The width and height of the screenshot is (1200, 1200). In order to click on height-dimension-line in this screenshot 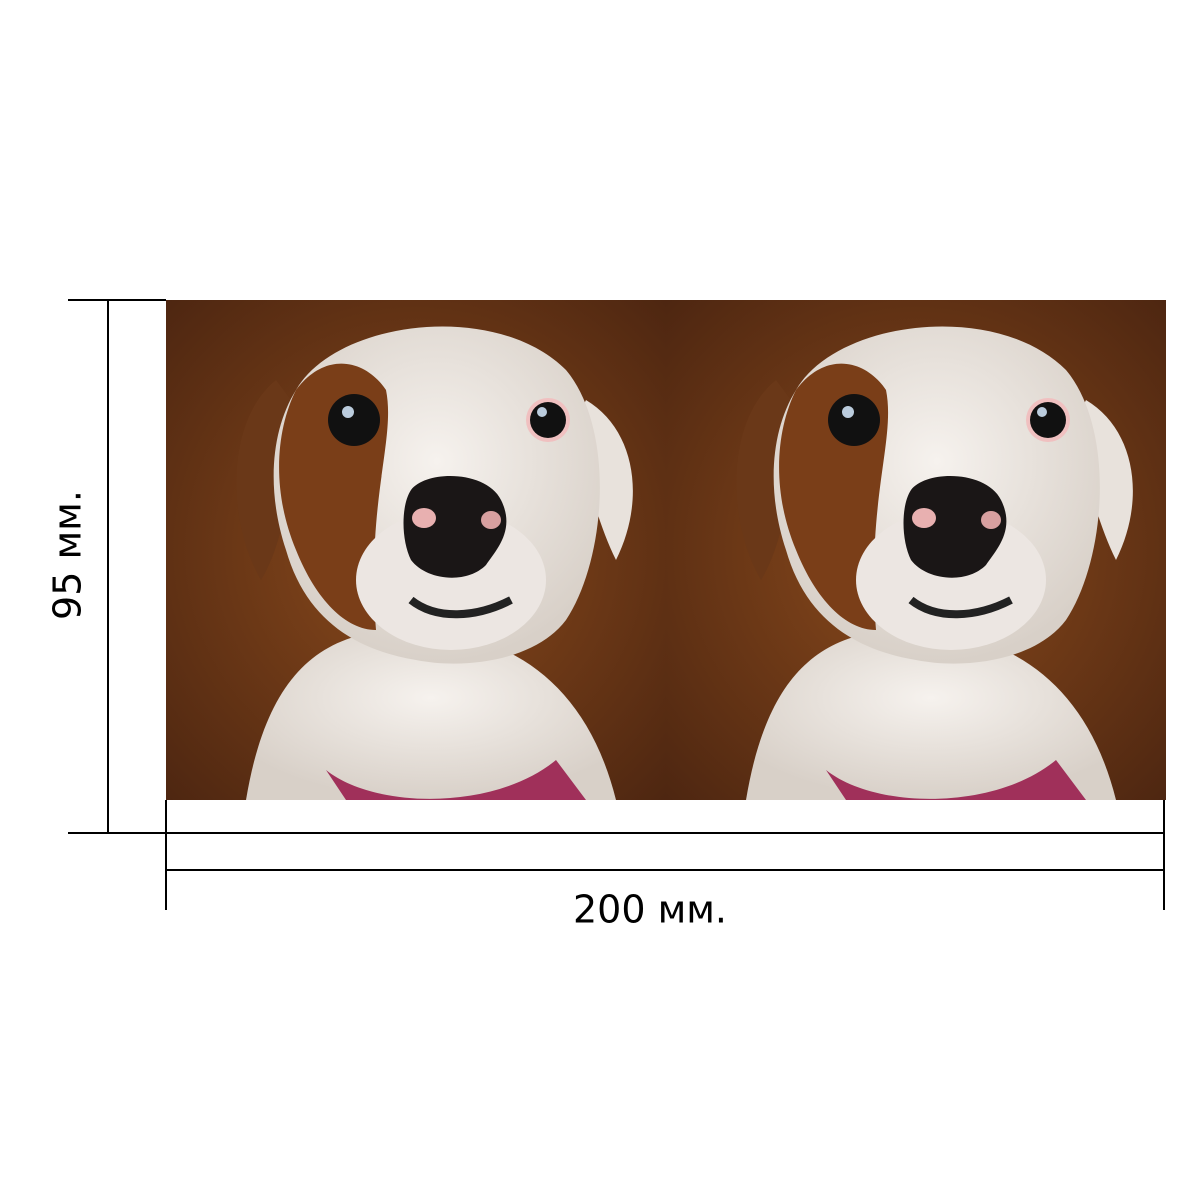, I will do `click(117, 566)`.